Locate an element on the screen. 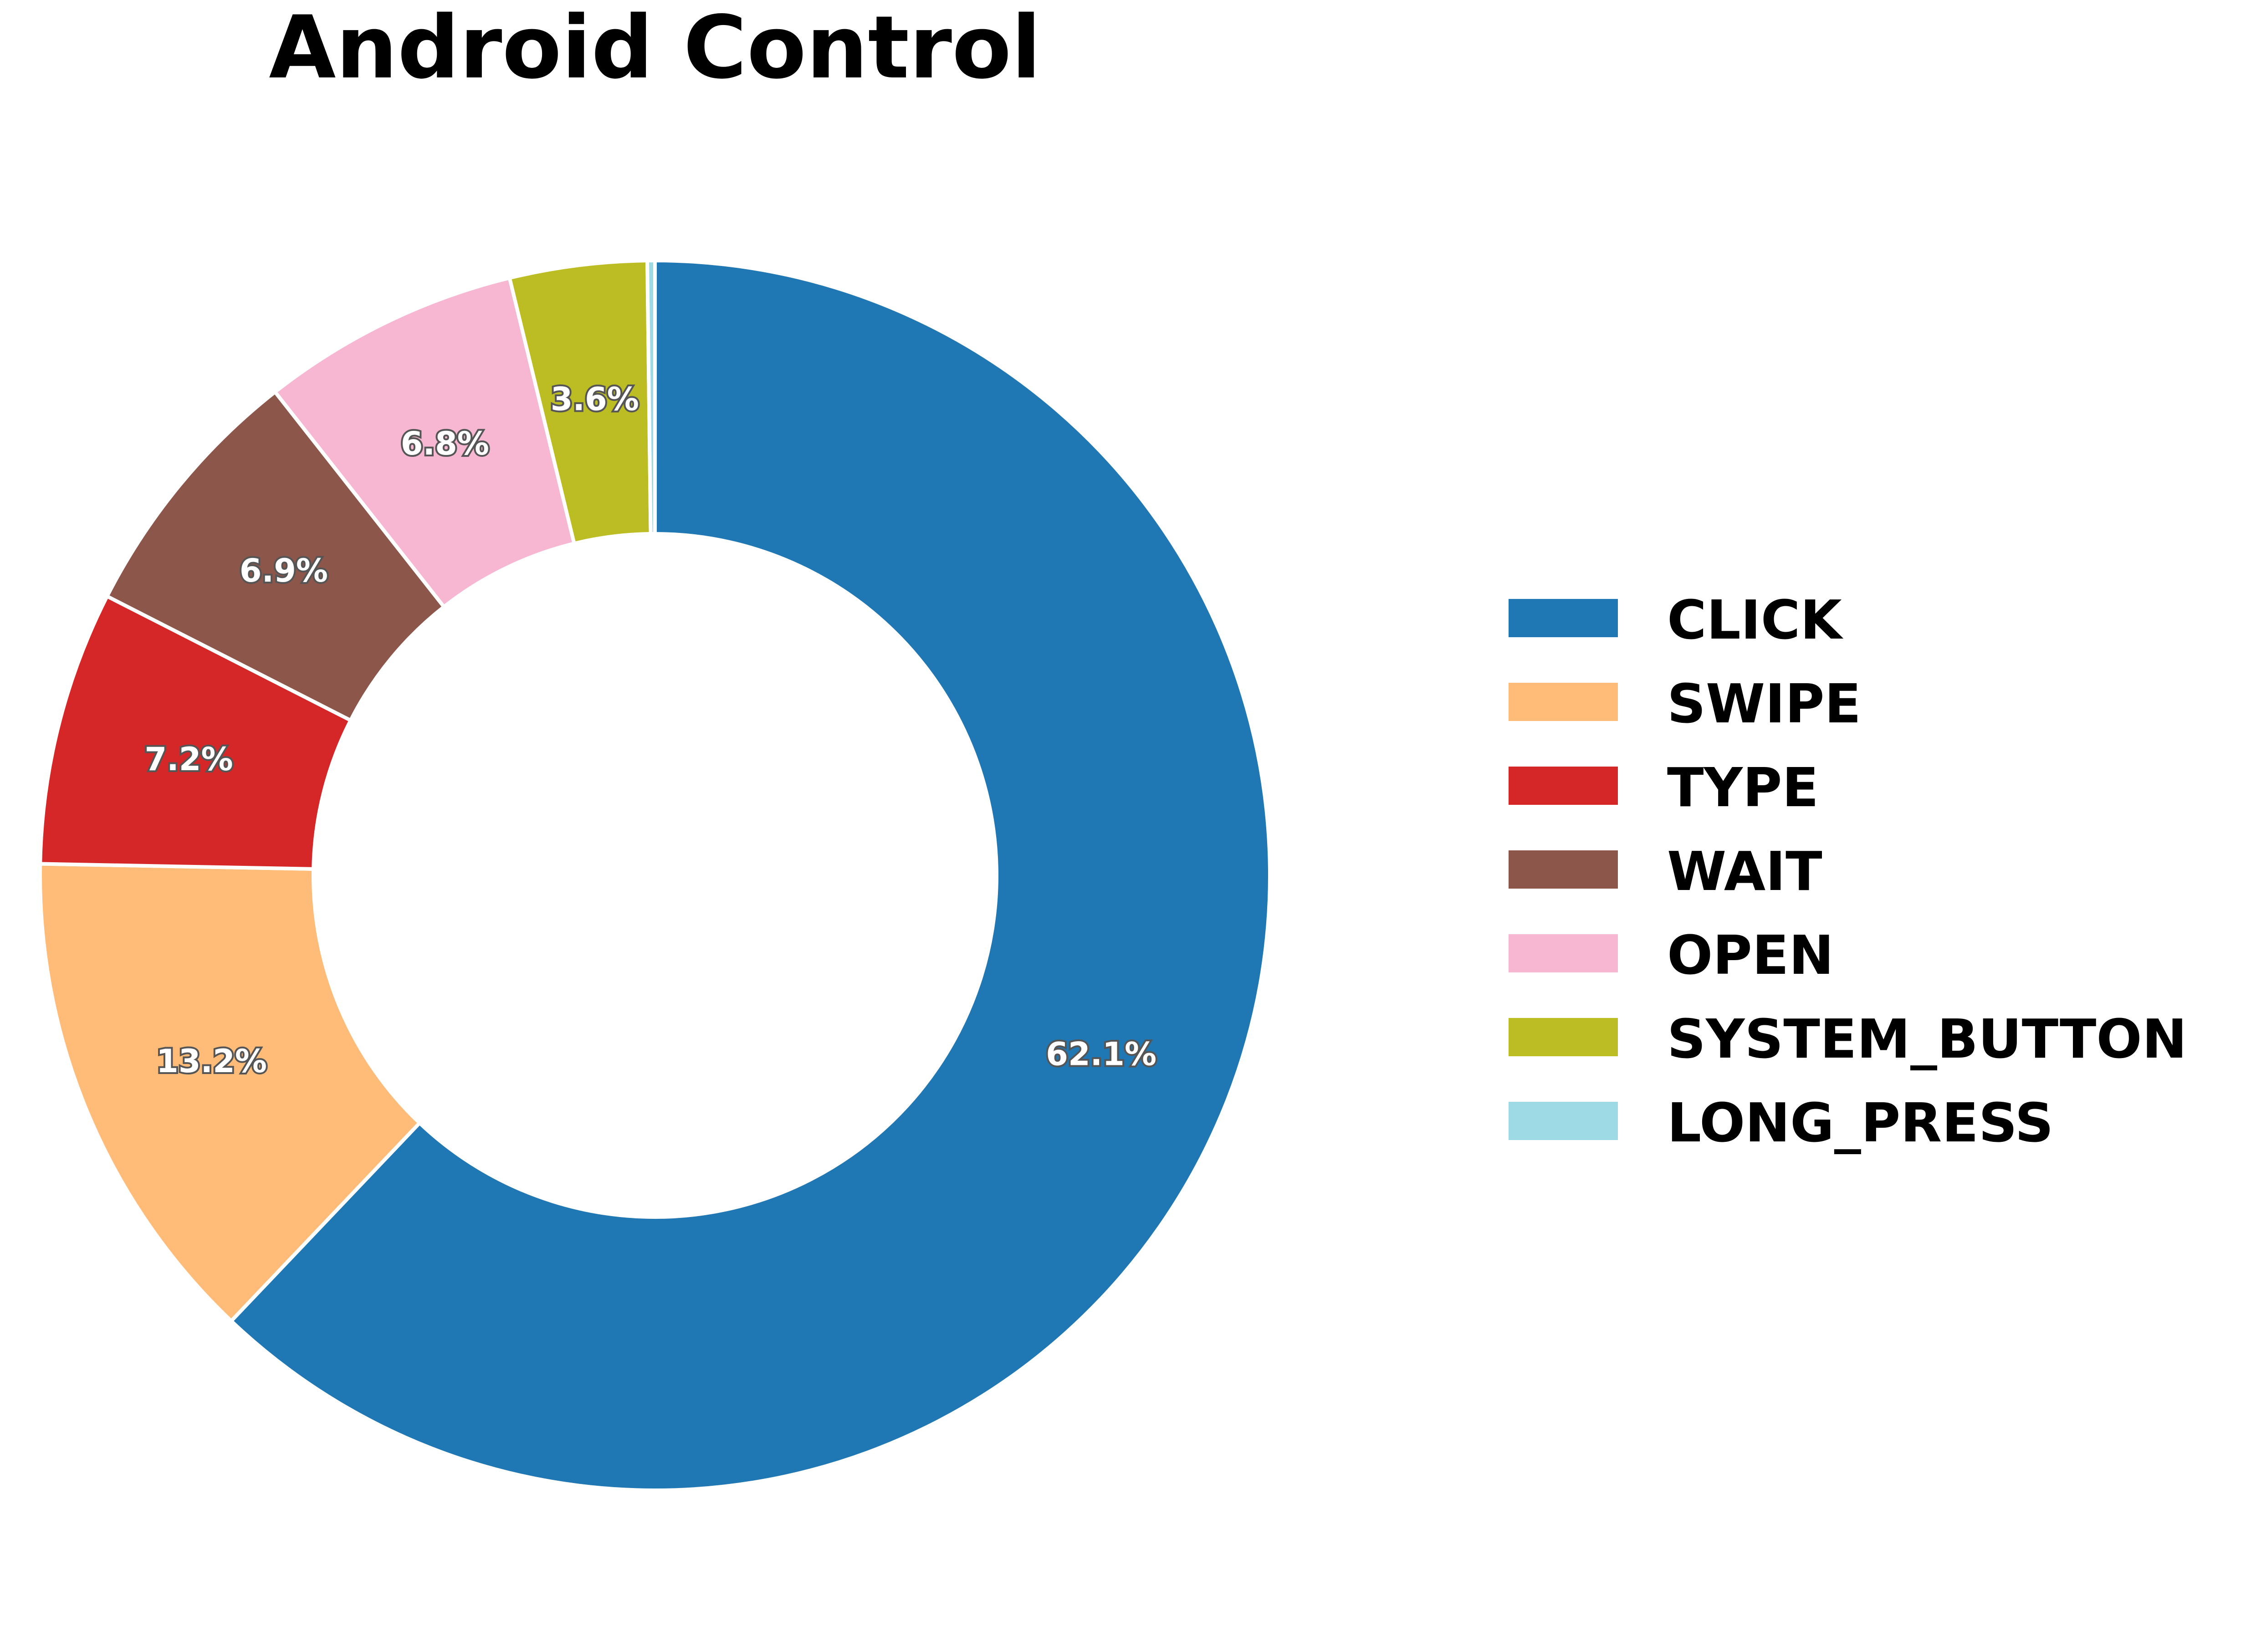 Image resolution: width=2246 pixels, height=1652 pixels. slice-swipe is located at coordinates (230, 1093).